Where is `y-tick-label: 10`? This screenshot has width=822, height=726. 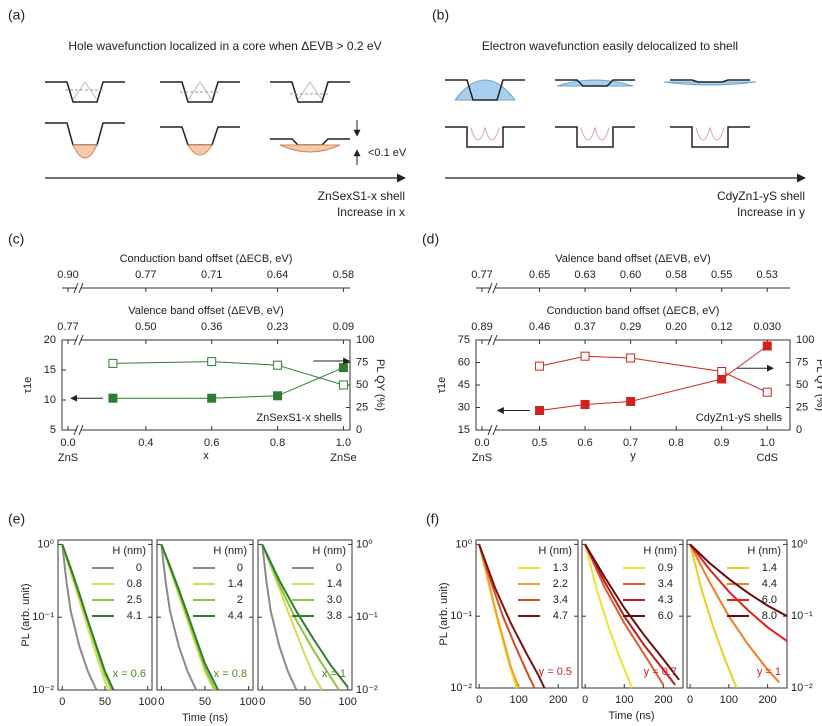 y-tick-label: 10 is located at coordinates (50, 400).